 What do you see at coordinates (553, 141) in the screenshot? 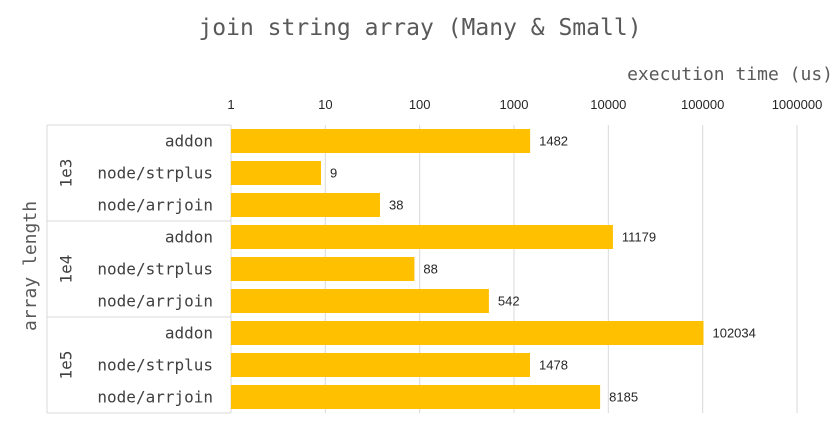
I see `data-label: 1482` at bounding box center [553, 141].